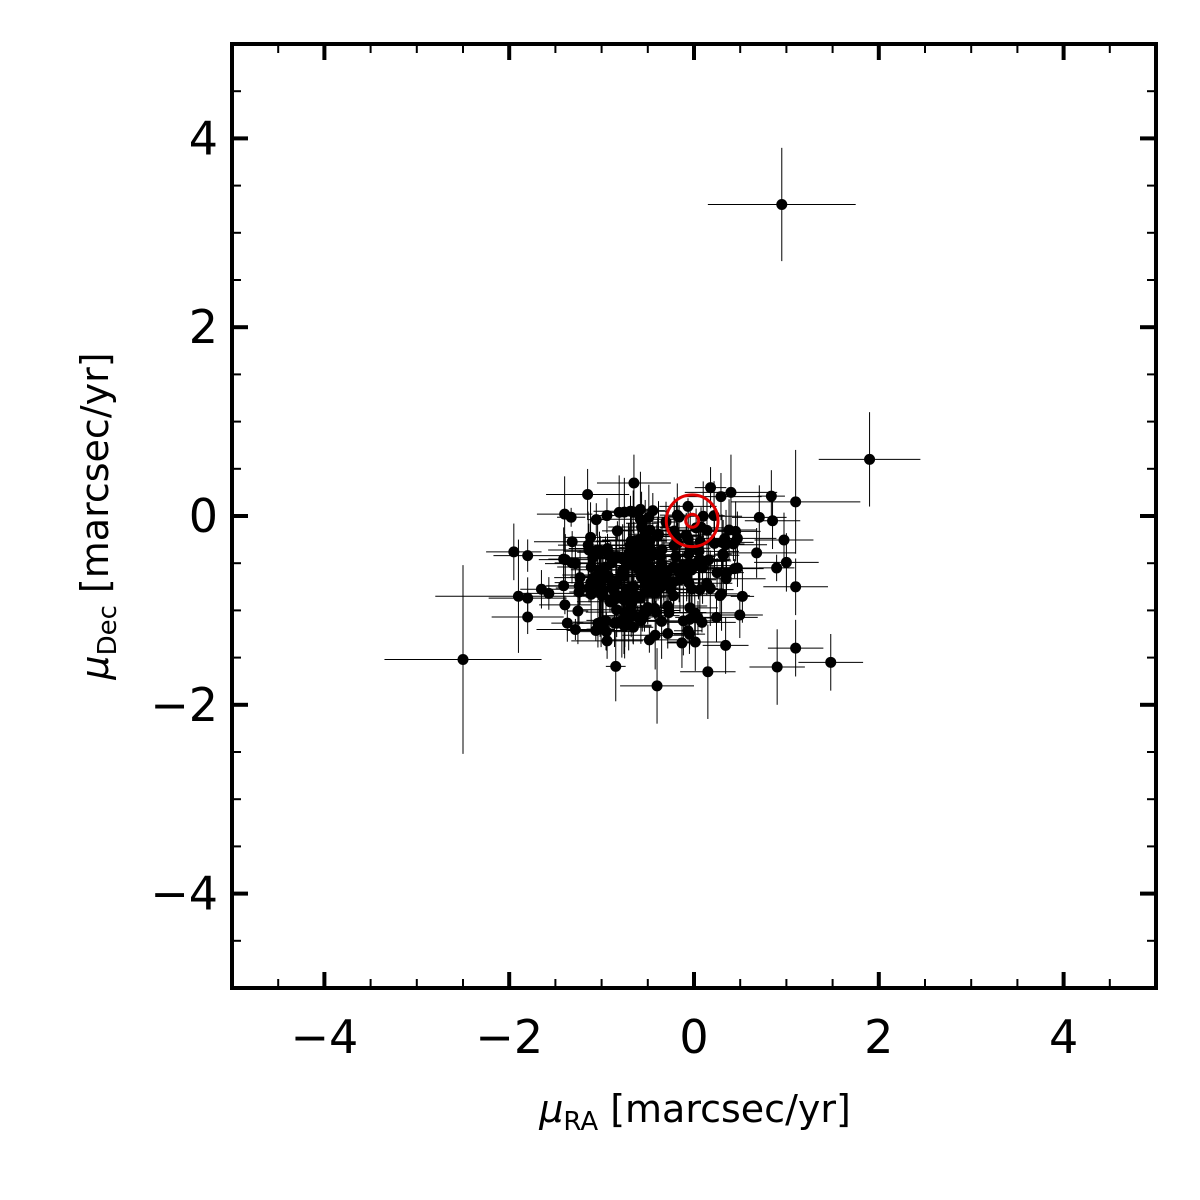  What do you see at coordinates (203, 516) in the screenshot?
I see `y-tick-label: 0` at bounding box center [203, 516].